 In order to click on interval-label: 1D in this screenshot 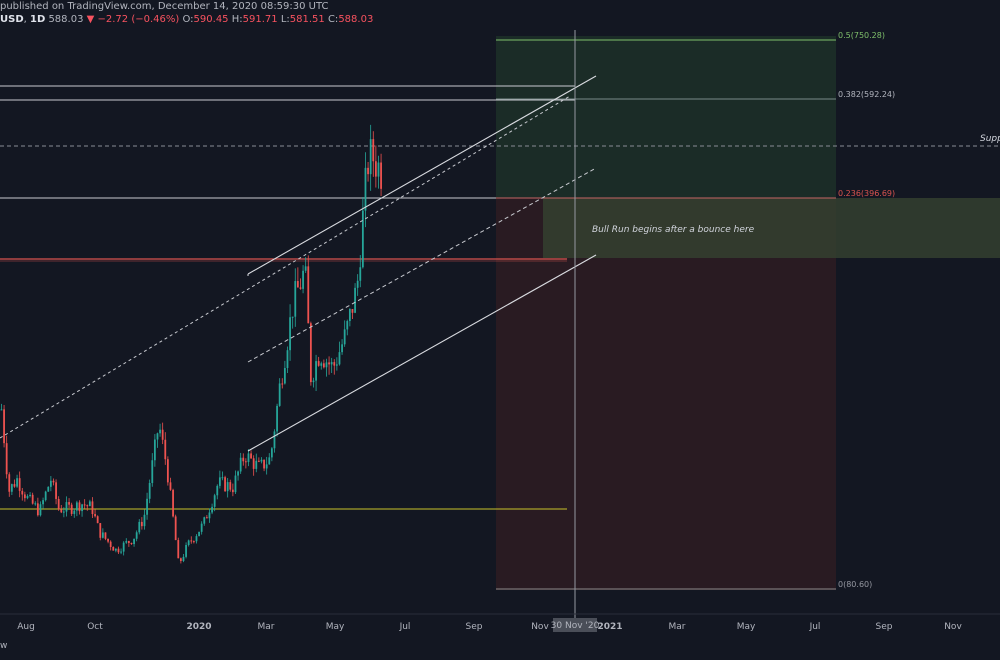, I will do `click(37, 19)`.